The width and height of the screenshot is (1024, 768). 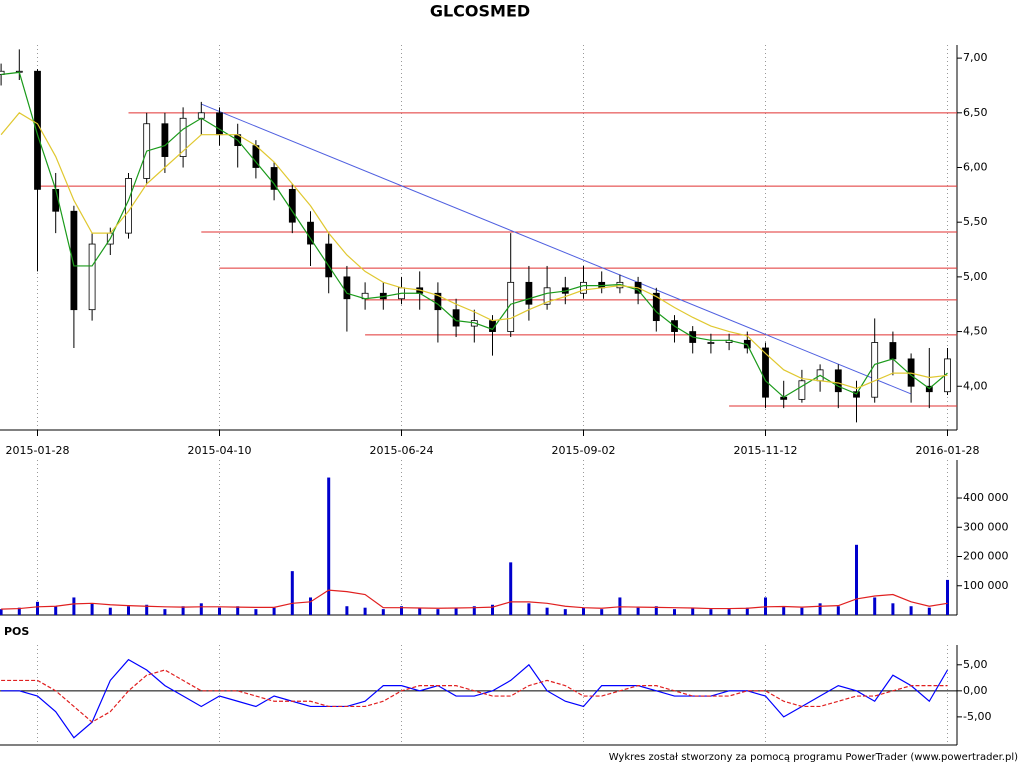 What do you see at coordinates (975, 112) in the screenshot?
I see `y-tick-label: 6,50` at bounding box center [975, 112].